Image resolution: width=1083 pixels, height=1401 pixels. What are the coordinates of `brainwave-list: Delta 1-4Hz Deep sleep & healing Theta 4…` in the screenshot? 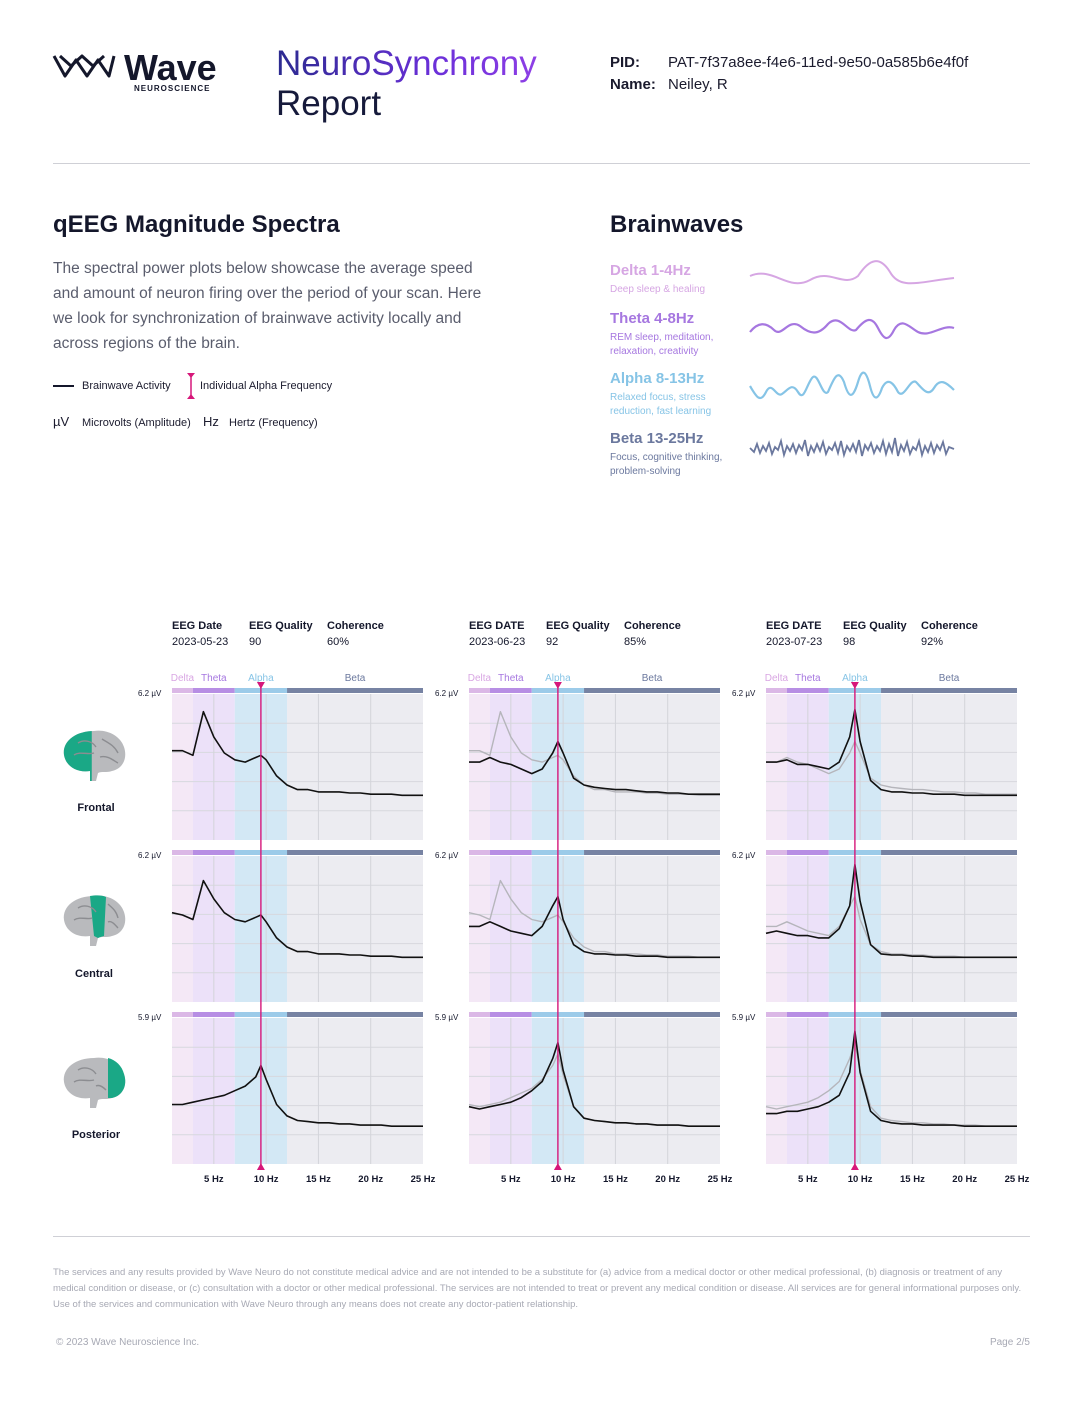 It's located at (810, 371).